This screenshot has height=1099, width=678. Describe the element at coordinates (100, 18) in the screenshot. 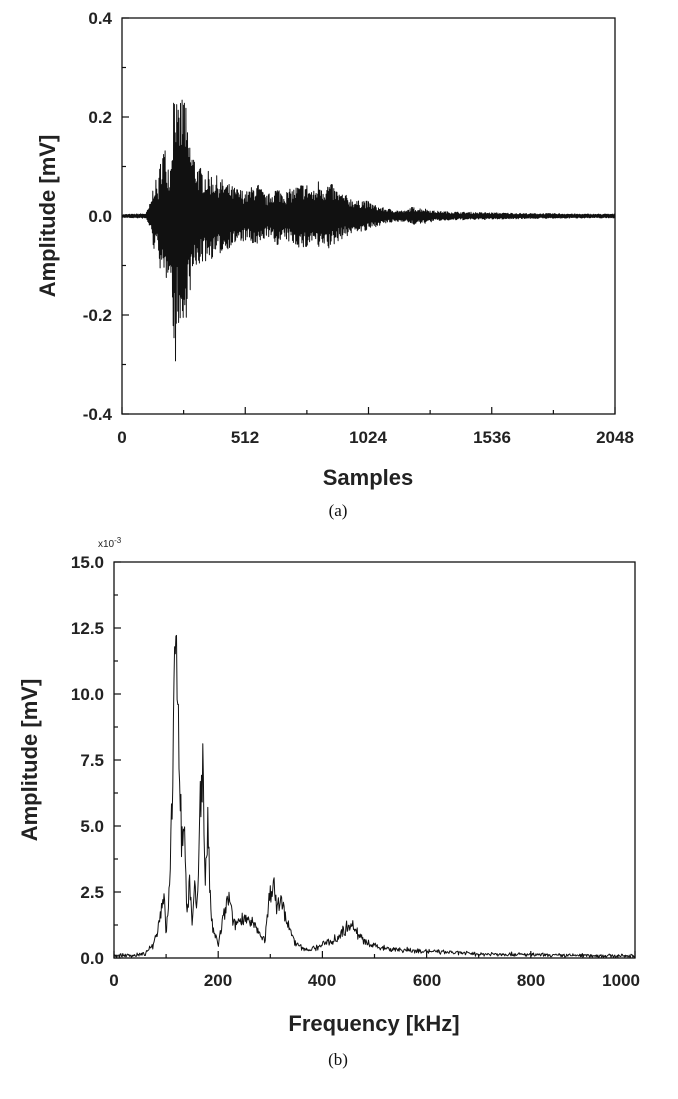

I see `panel-a-y-tick-label: 0.4` at that location.